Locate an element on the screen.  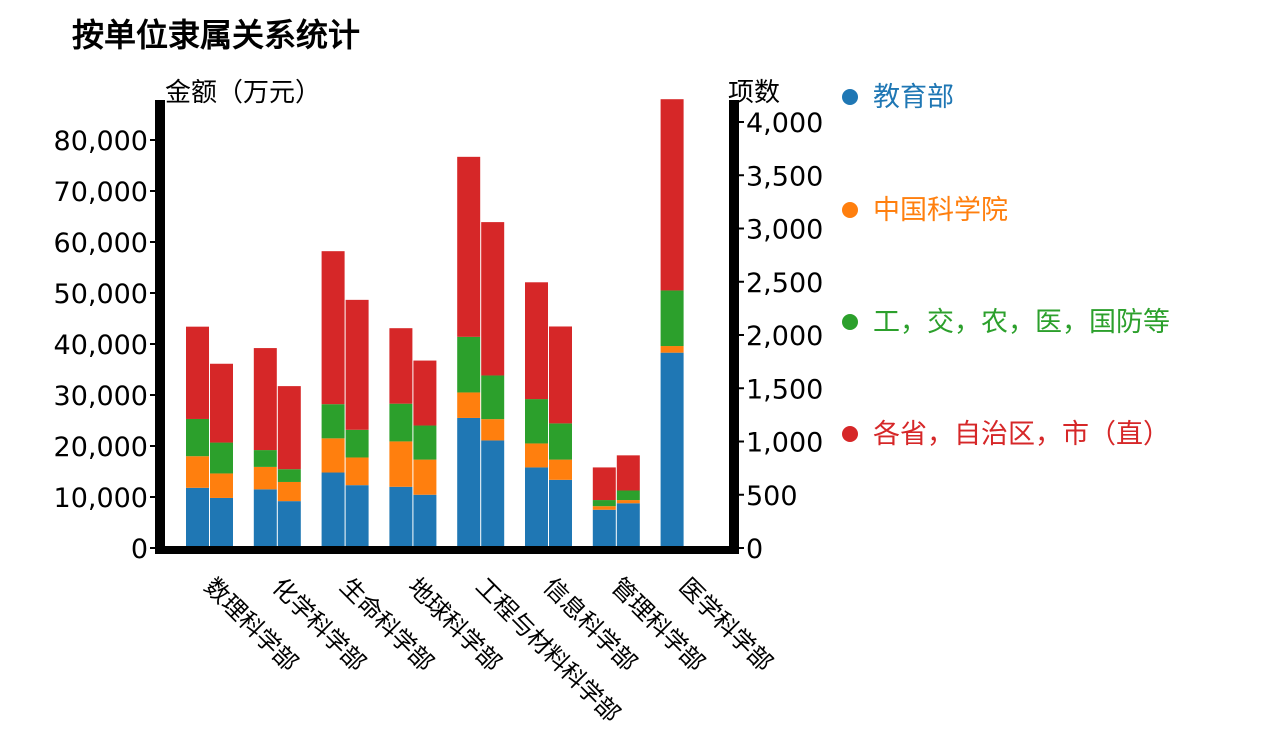
left-tick-label: 30,000 is located at coordinates (101, 396).